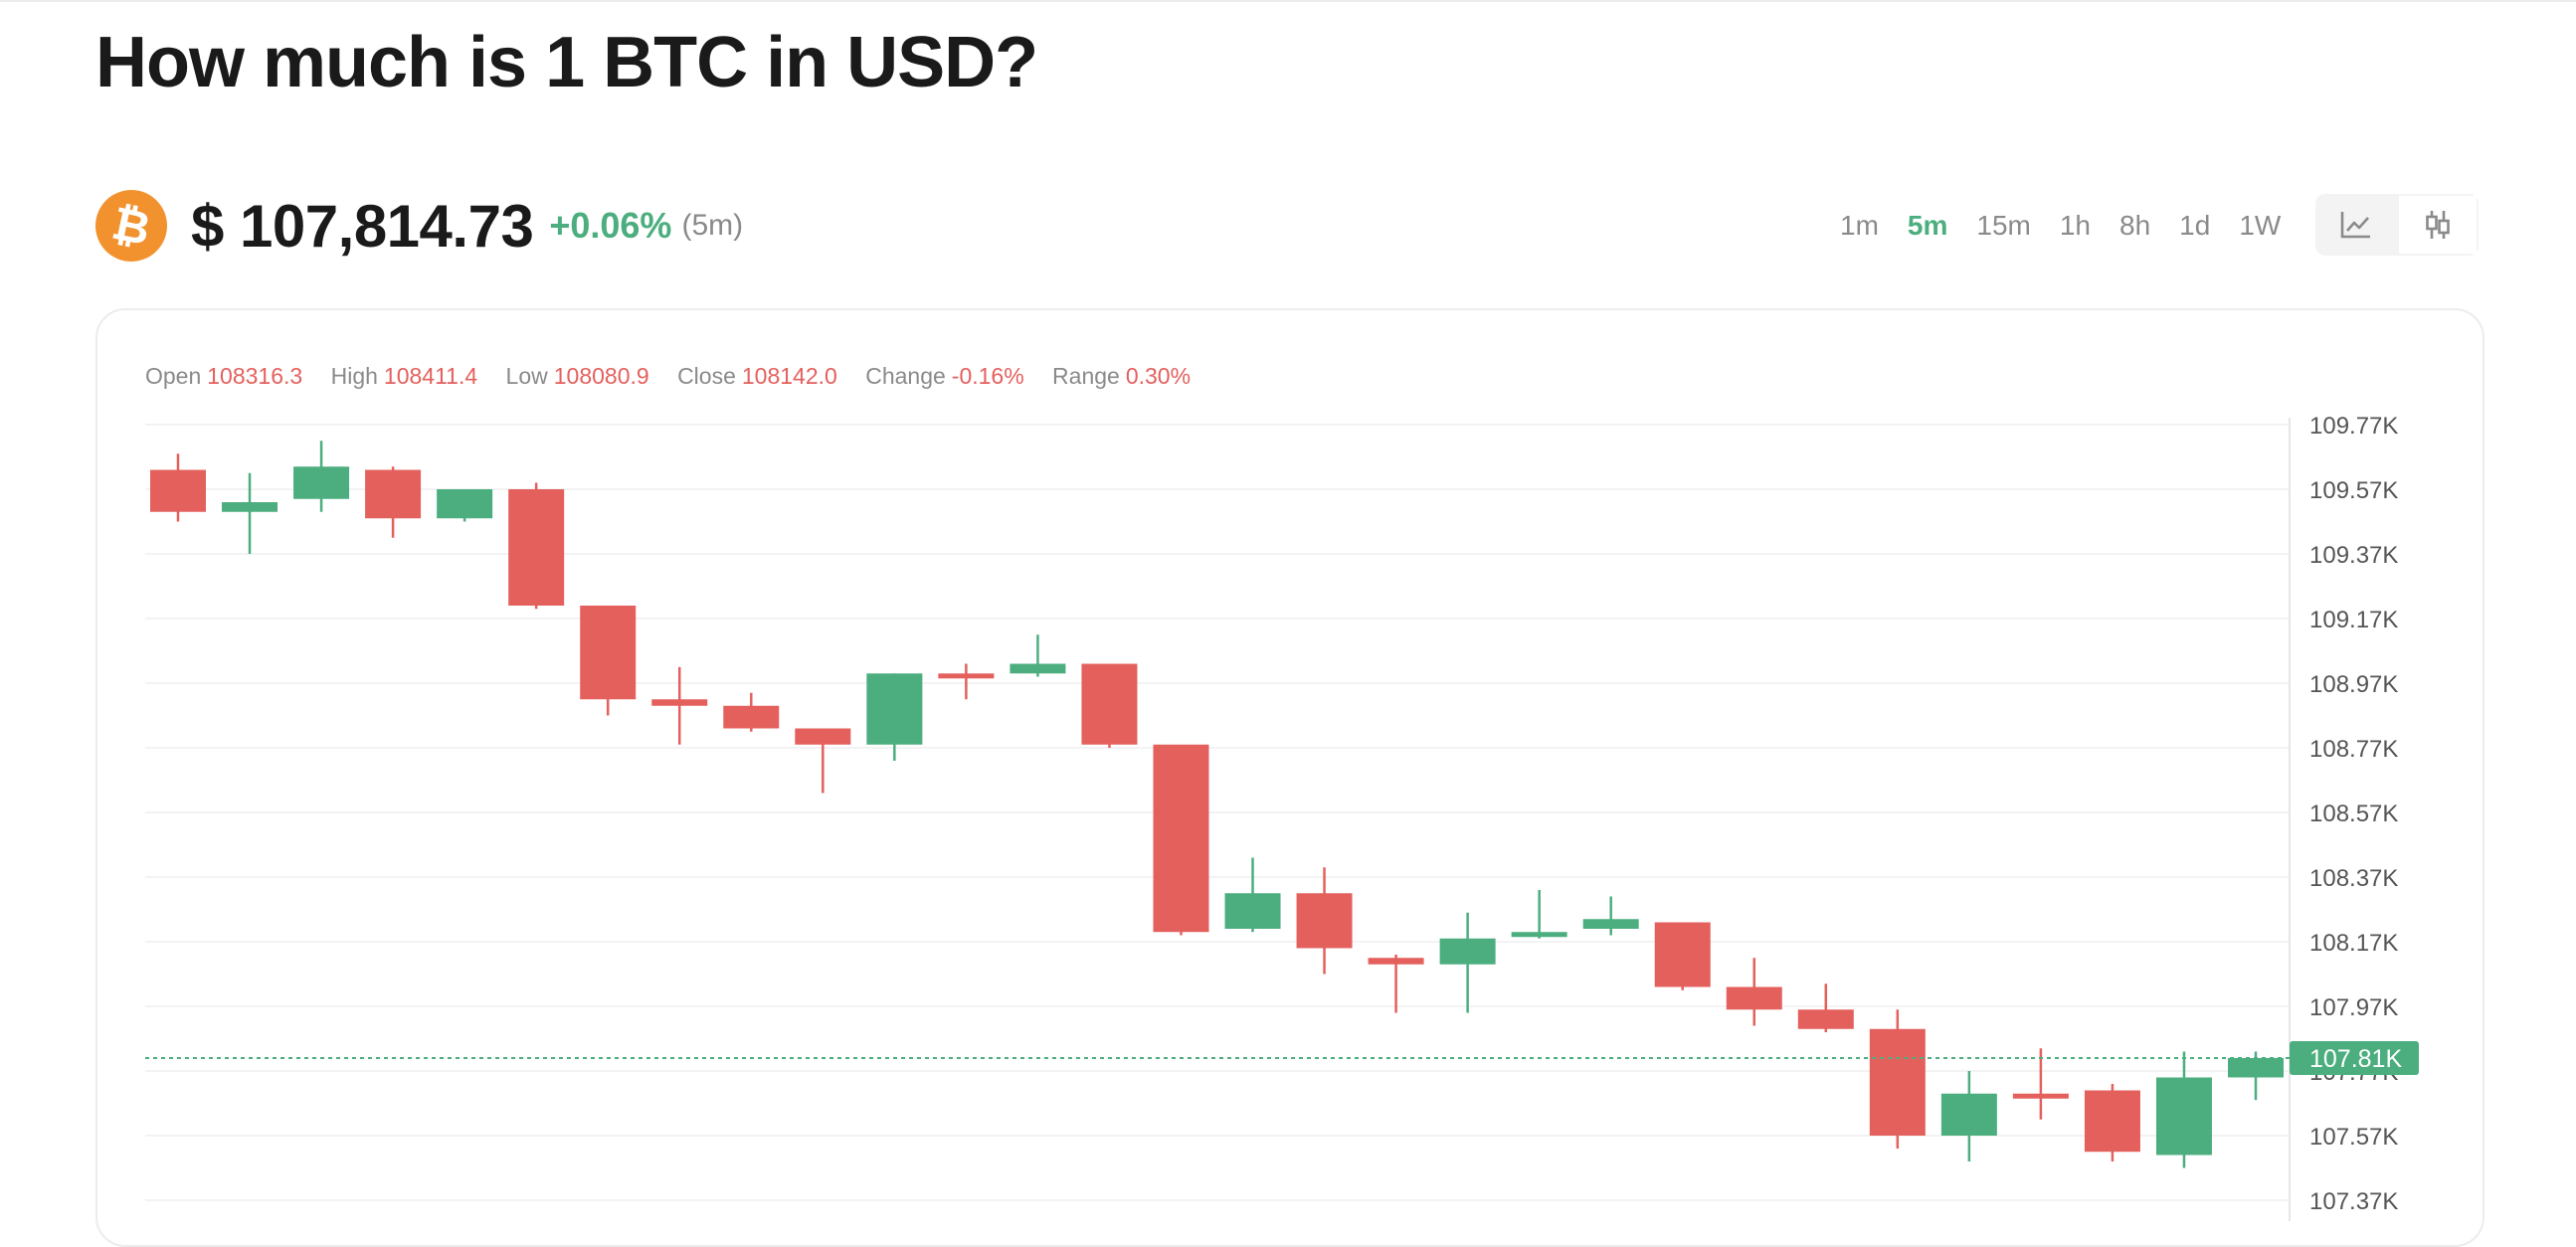  I want to click on timeframe-1m: 1m, so click(1859, 225).